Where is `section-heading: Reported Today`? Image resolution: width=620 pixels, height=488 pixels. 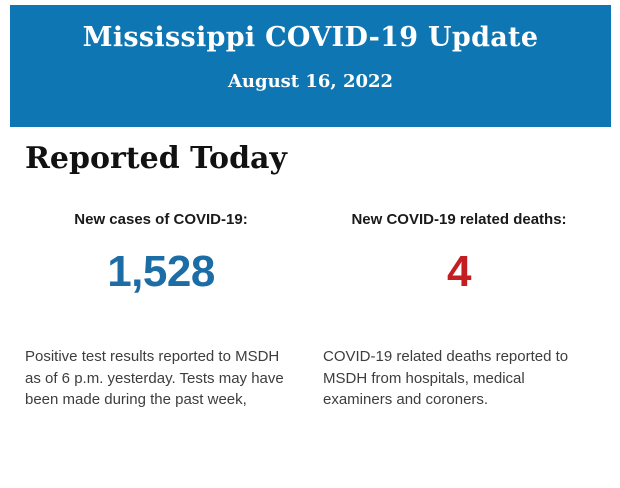 section-heading: Reported Today is located at coordinates (156, 158).